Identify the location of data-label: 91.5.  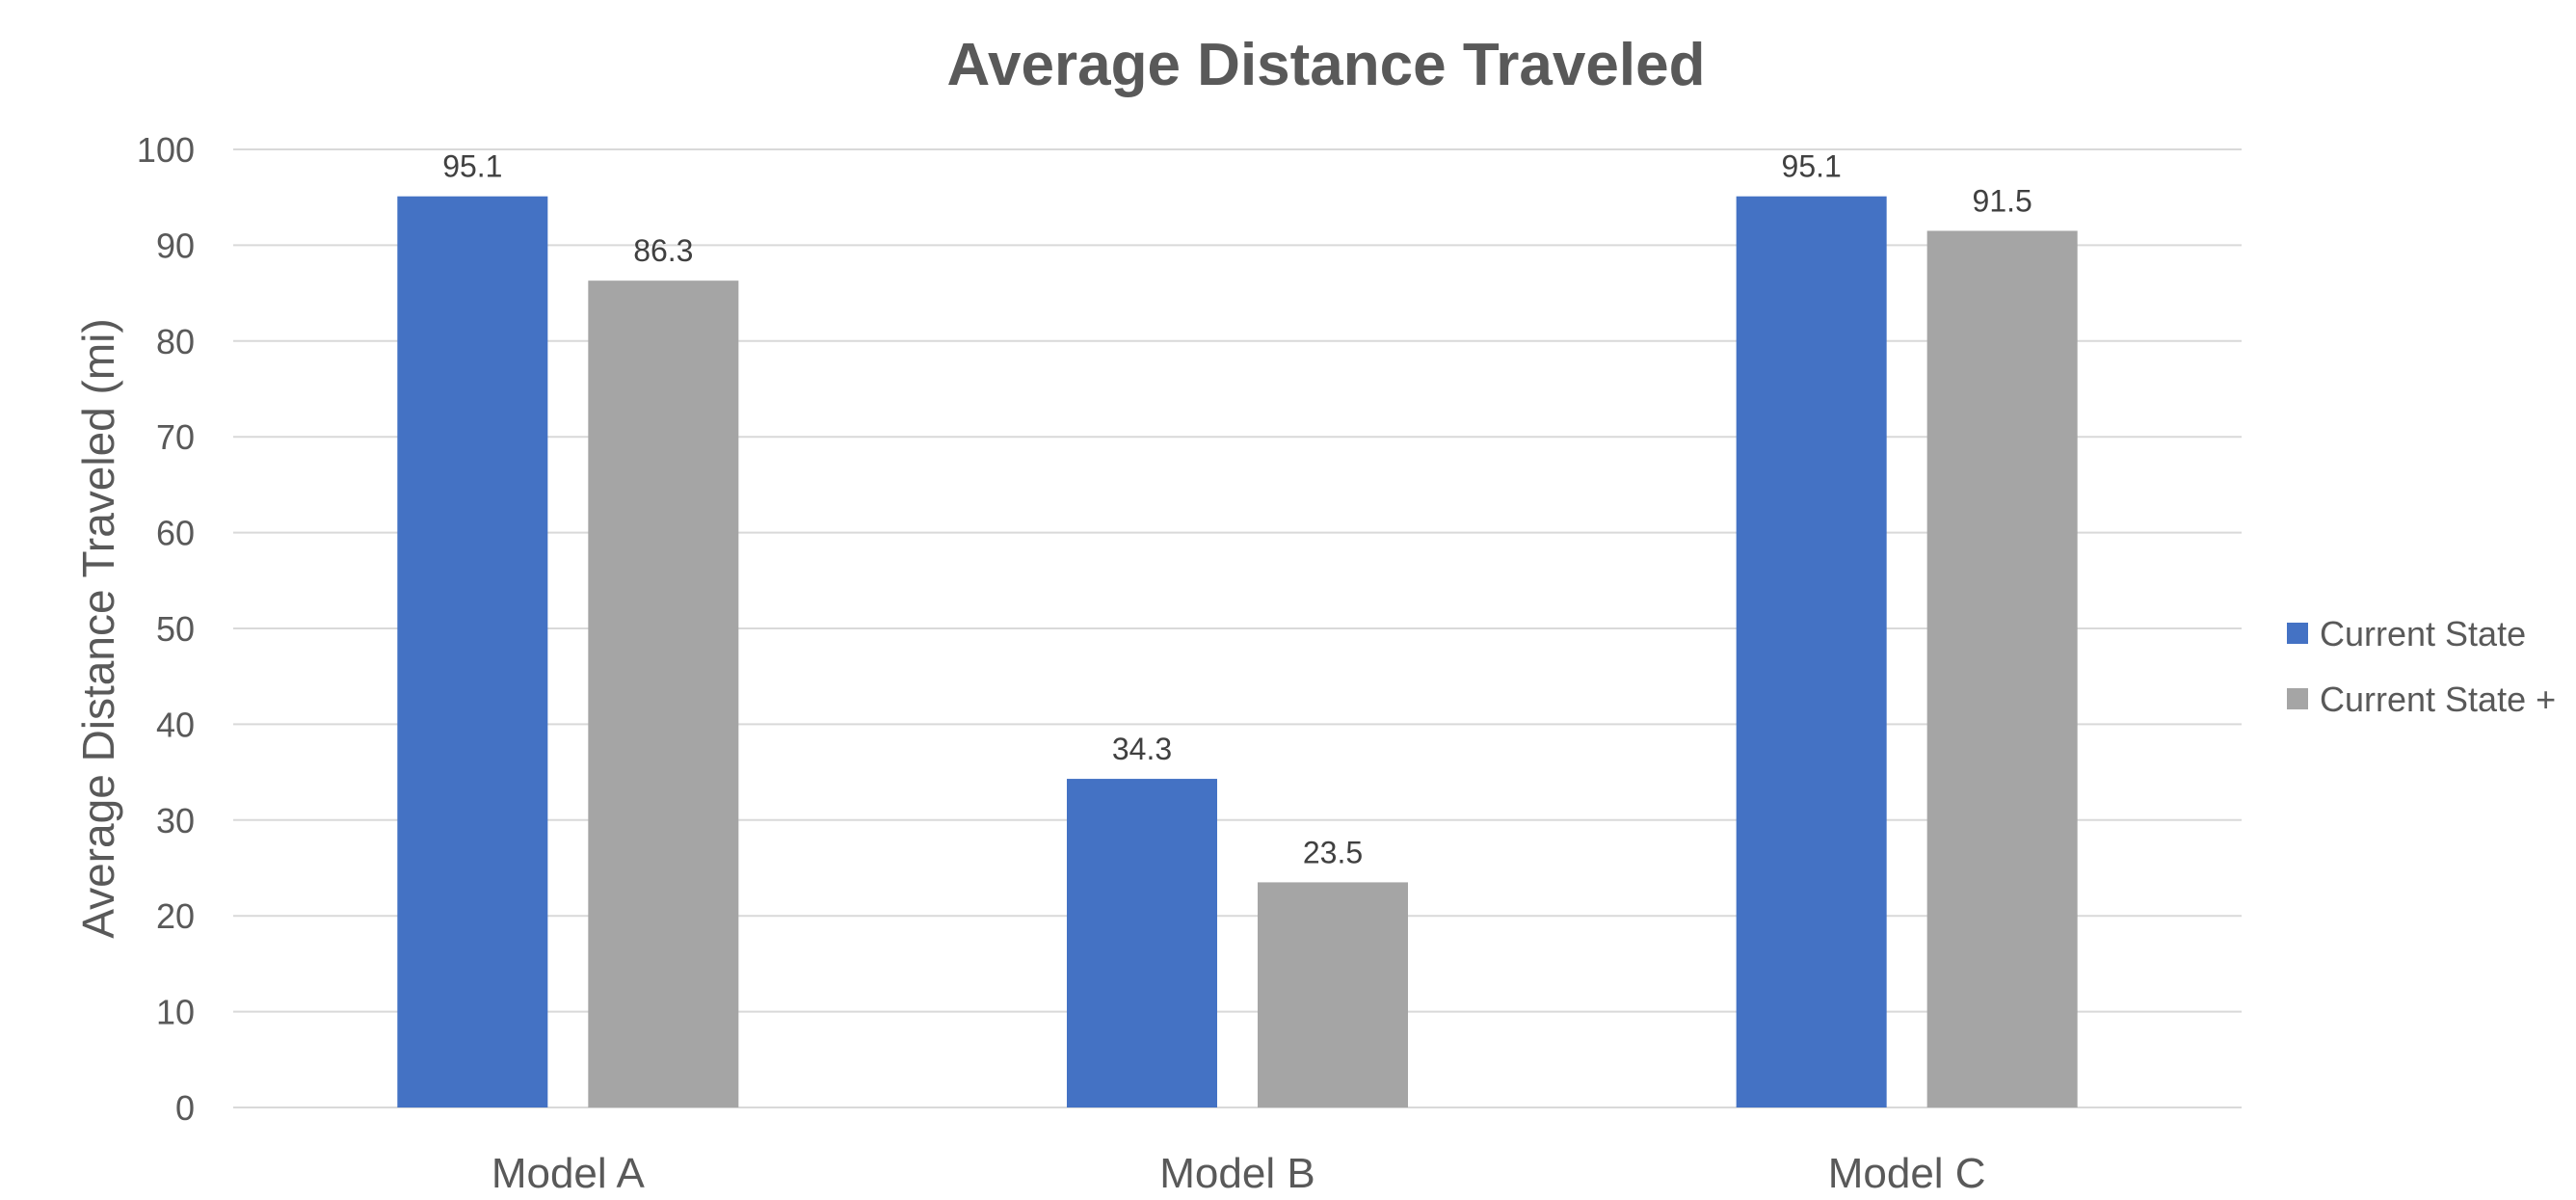
(2002, 200).